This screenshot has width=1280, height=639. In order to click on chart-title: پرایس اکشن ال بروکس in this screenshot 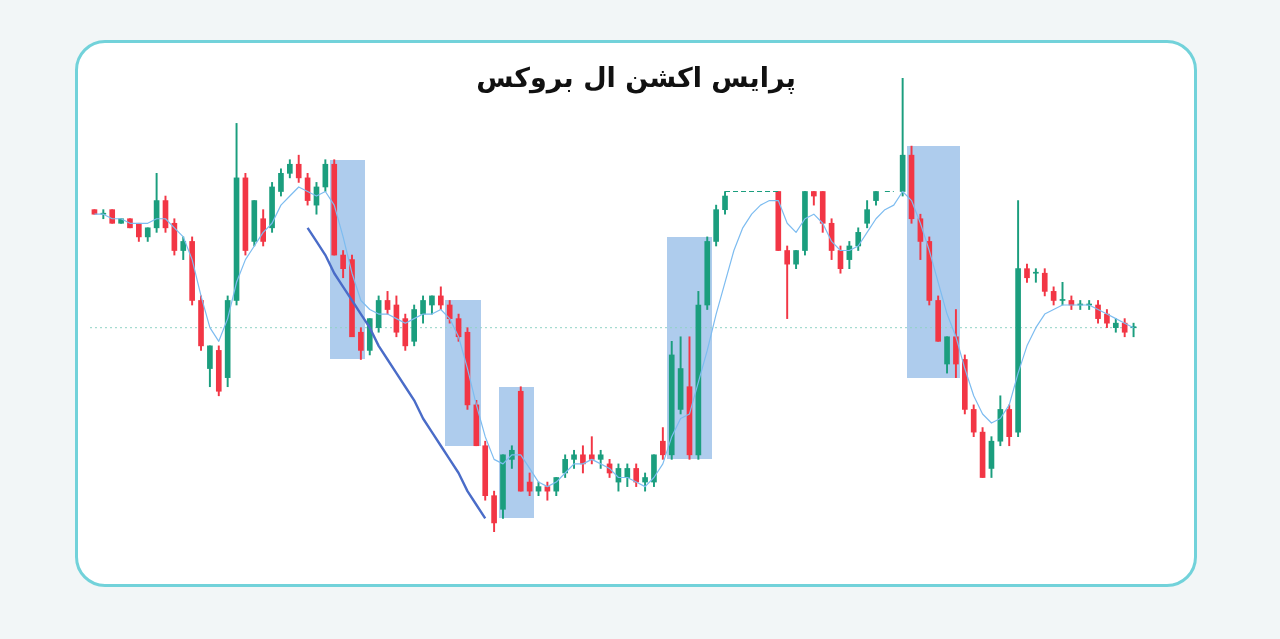, I will do `click(636, 77)`.